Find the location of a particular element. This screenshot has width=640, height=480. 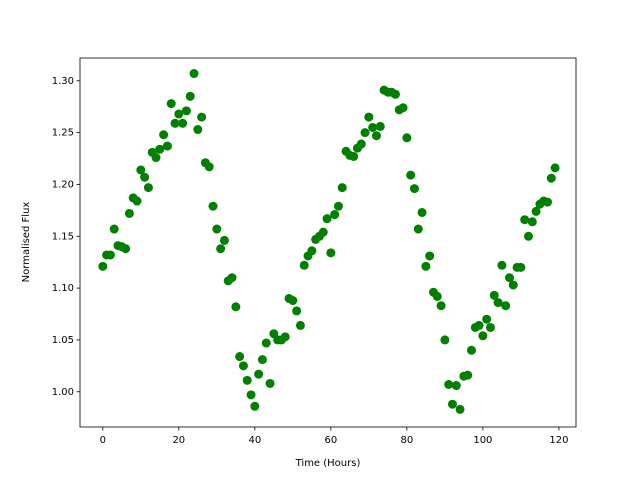

x-tick-label: 40 is located at coordinates (254, 440).